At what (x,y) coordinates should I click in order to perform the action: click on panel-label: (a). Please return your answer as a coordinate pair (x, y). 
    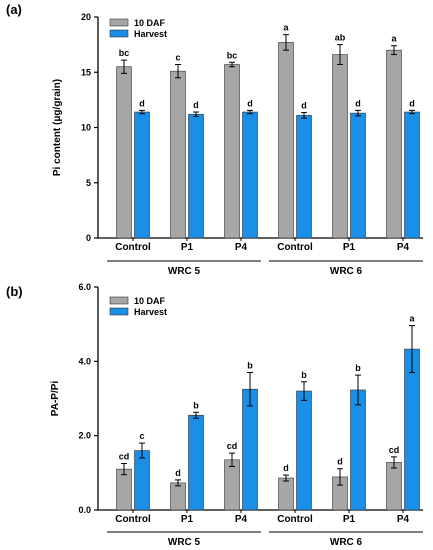
    Looking at the image, I should click on (14, 9).